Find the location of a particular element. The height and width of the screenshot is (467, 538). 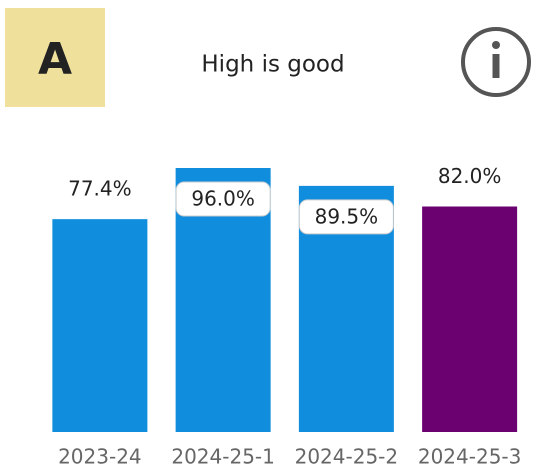

data-label: 89.5% is located at coordinates (347, 216).